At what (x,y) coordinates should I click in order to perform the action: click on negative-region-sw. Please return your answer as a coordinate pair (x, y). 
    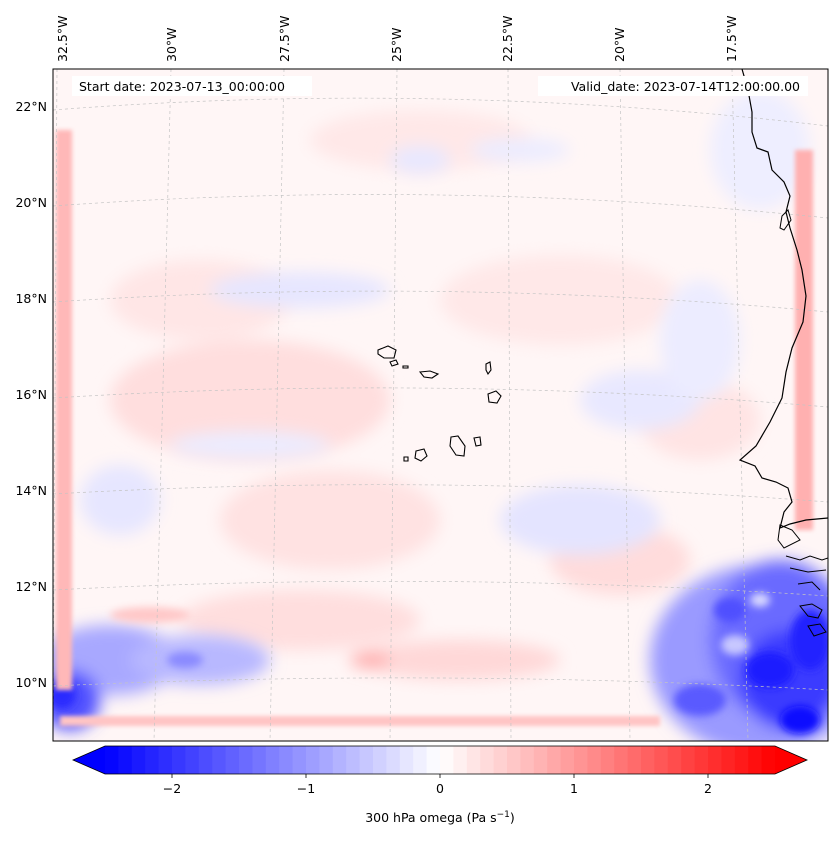
    Looking at the image, I should click on (161, 677).